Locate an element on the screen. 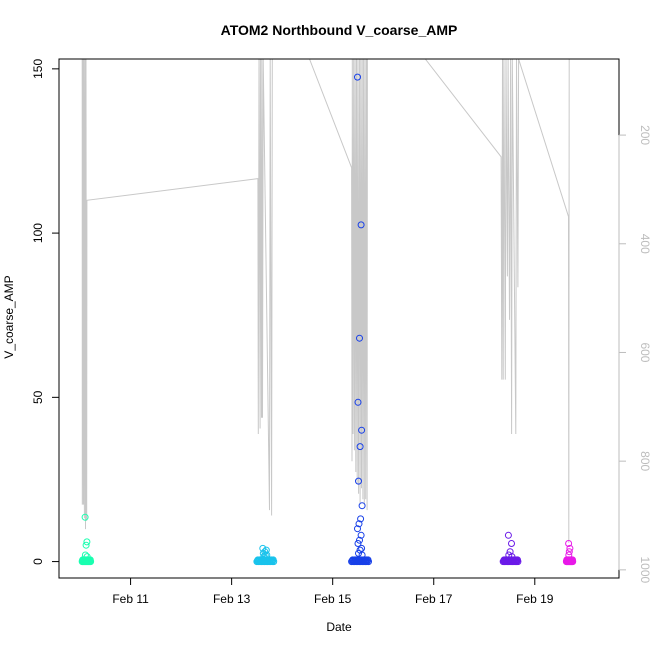 The image size is (650, 650). chart-title: ATOM2 Northbound V_coarse_AMP is located at coordinates (339, 30).